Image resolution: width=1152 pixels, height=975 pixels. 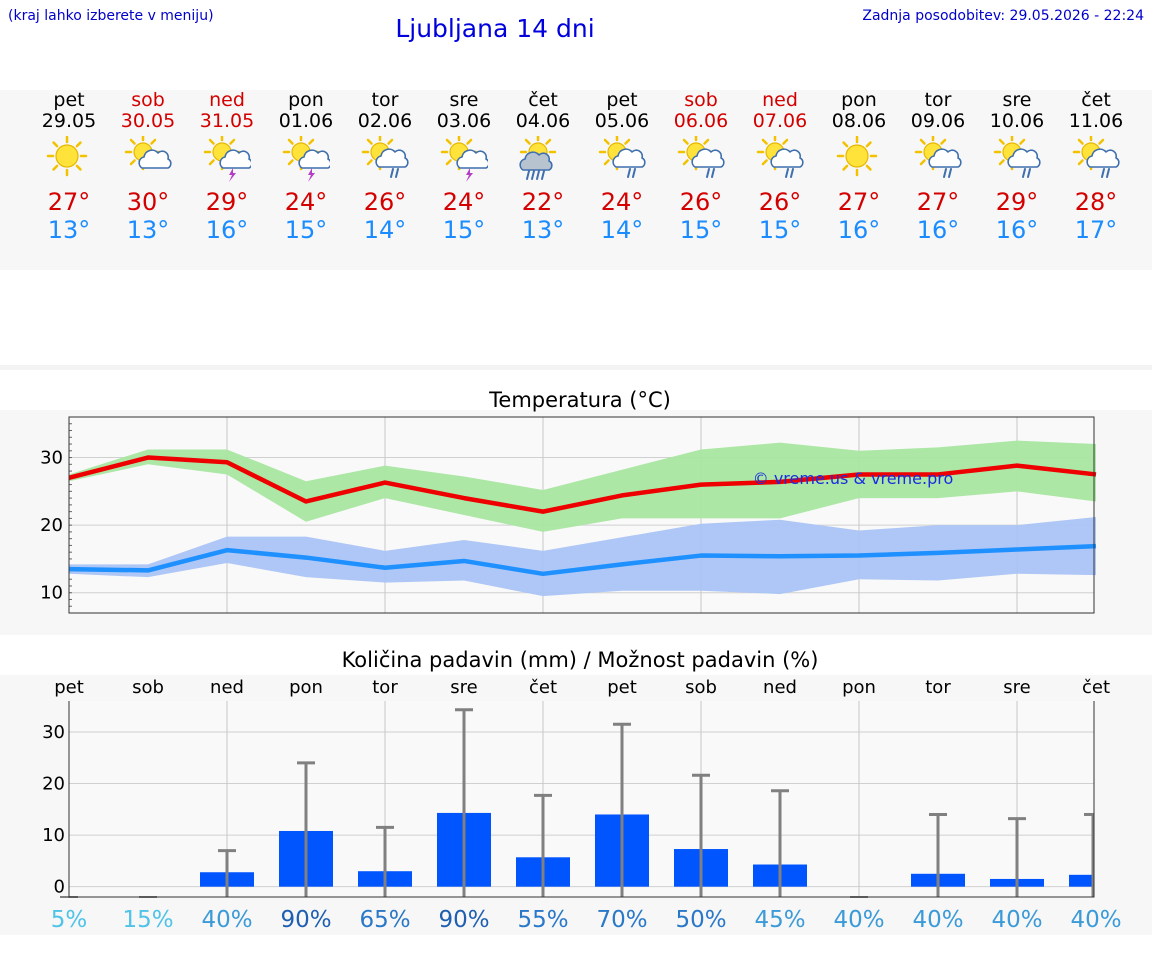 I want to click on day-date: 05.06, so click(x=622, y=121).